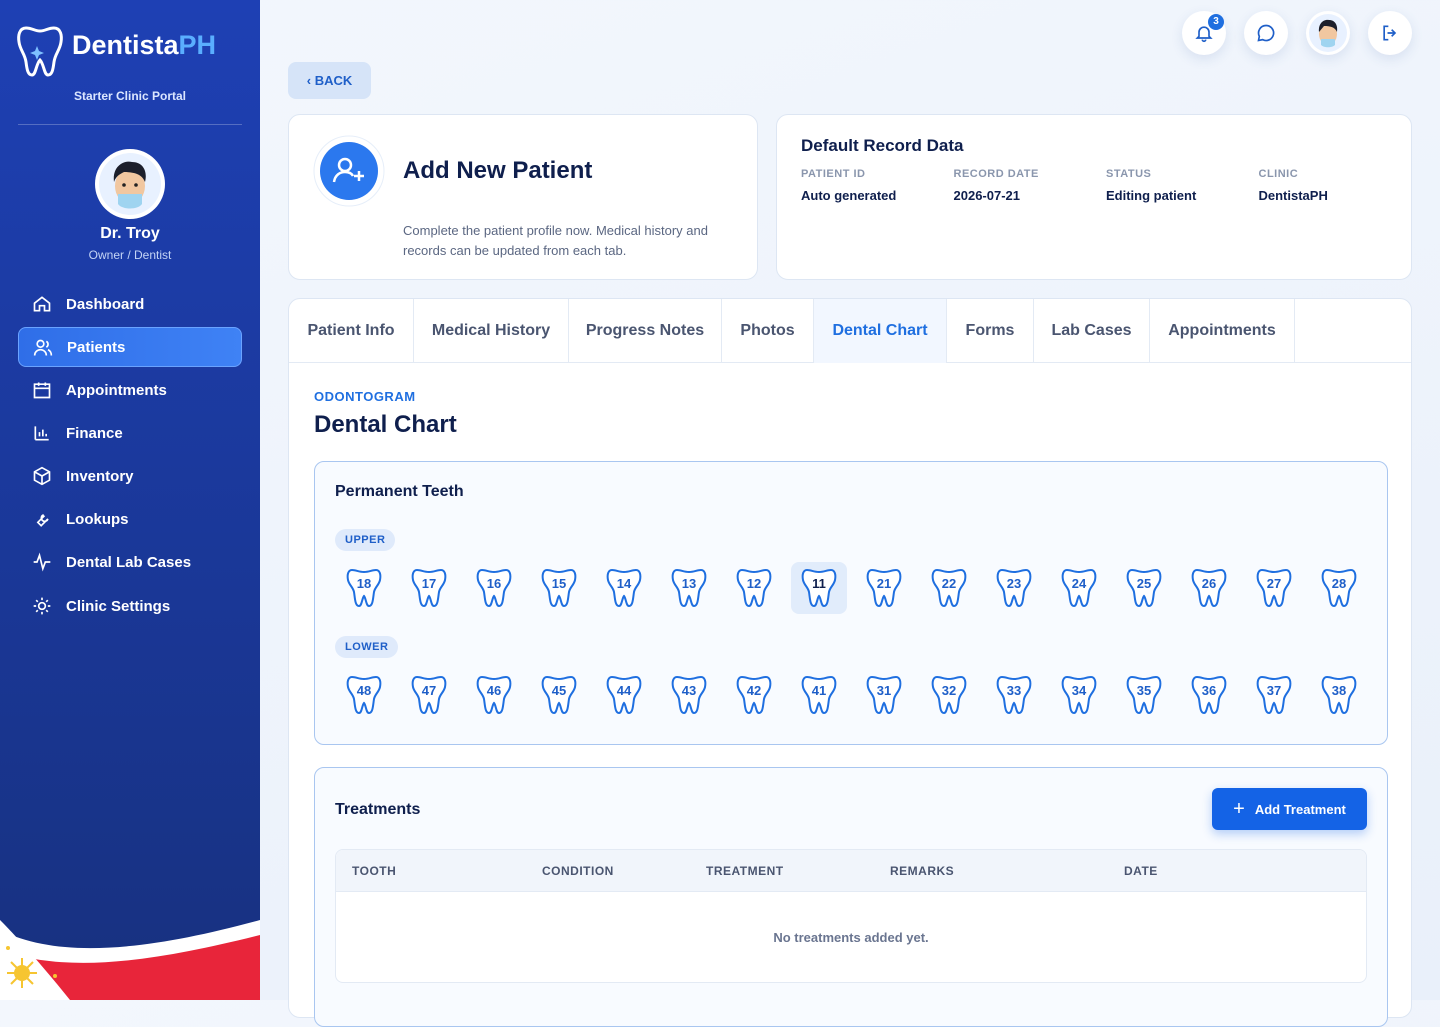 This screenshot has height=1027, width=1440. What do you see at coordinates (351, 331) in the screenshot?
I see `tab: Patient Info` at bounding box center [351, 331].